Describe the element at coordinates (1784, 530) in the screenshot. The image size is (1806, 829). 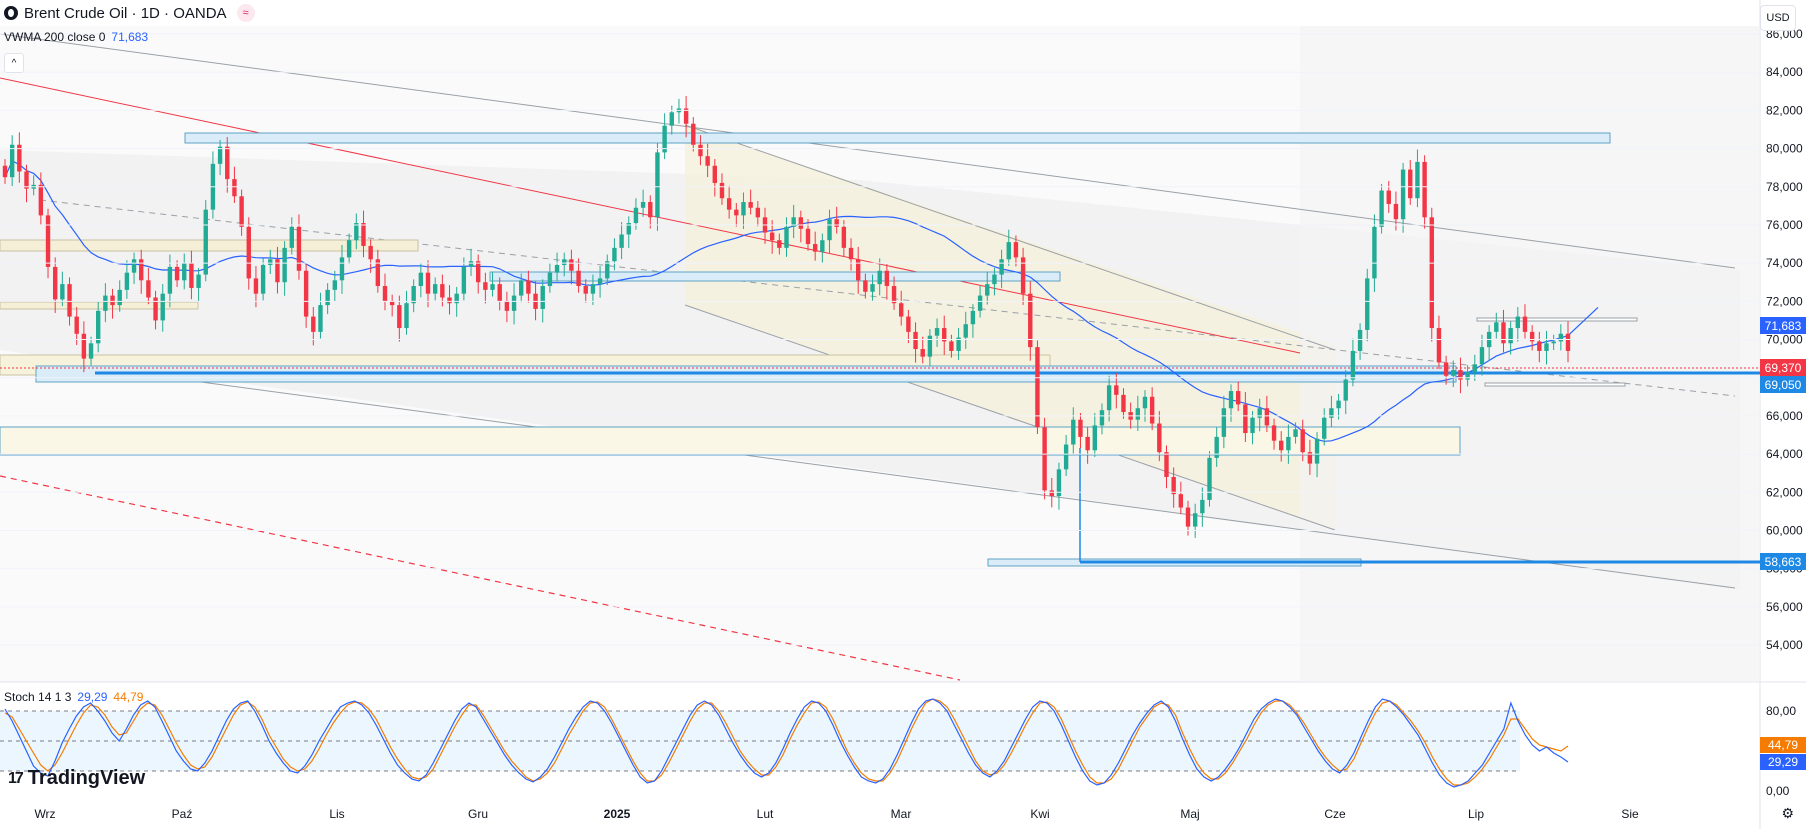
I see `price-tick-label: 60,000` at that location.